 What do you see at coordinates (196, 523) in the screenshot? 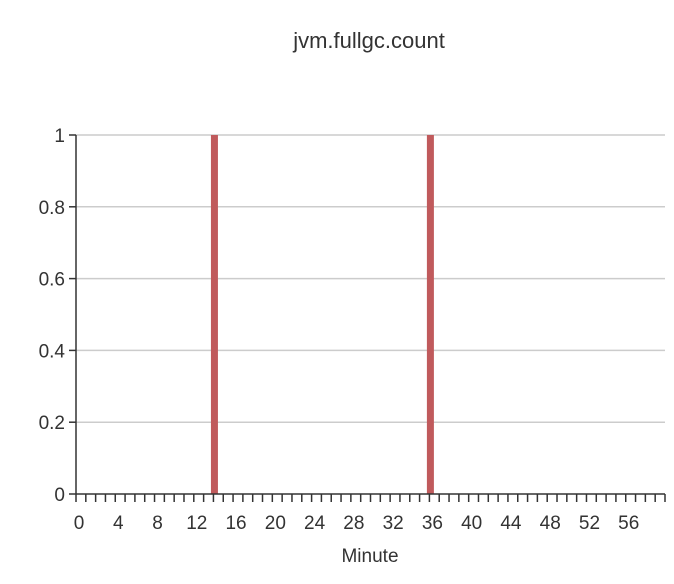
I see `x-tick-label: 12` at bounding box center [196, 523].